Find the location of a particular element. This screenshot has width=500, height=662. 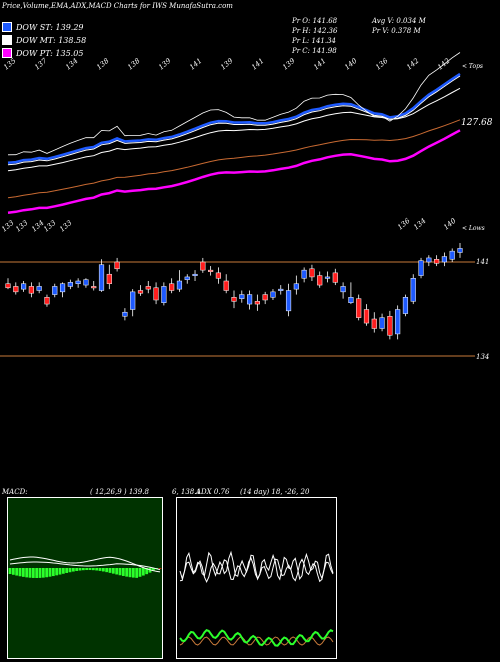

legend-label-pt: DOW PT: 135.05 is located at coordinates (50, 53).